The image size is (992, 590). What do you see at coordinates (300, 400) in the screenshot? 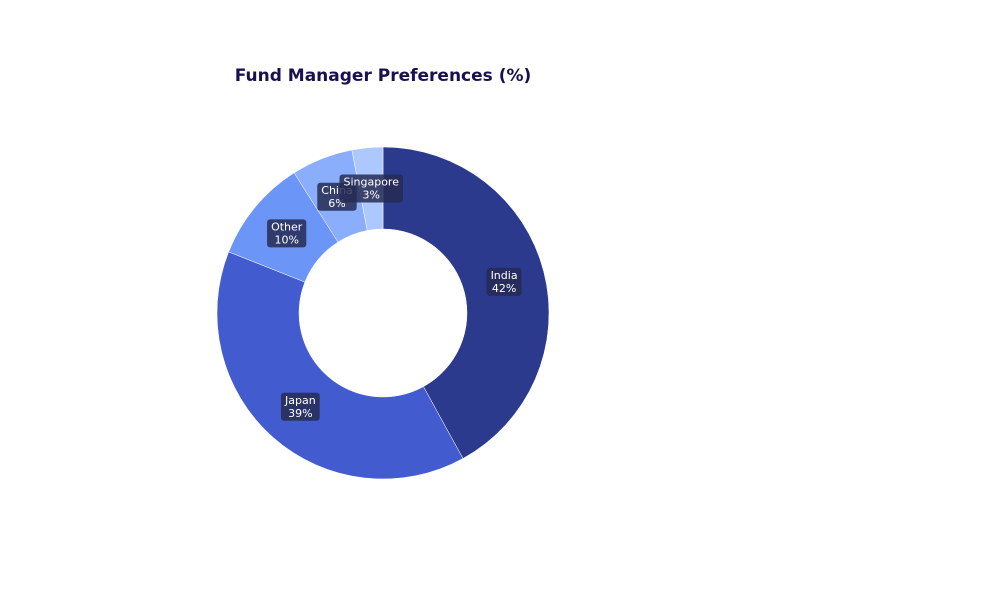
I see `label-category: Japan` at bounding box center [300, 400].